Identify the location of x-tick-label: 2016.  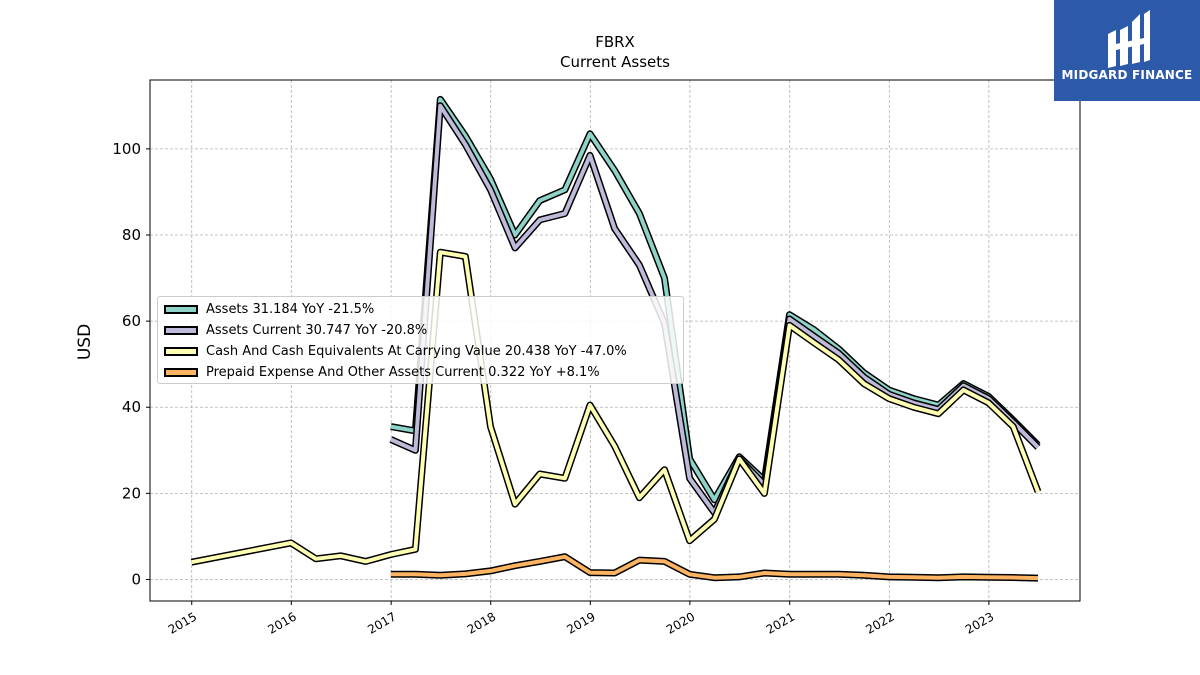
(281, 622).